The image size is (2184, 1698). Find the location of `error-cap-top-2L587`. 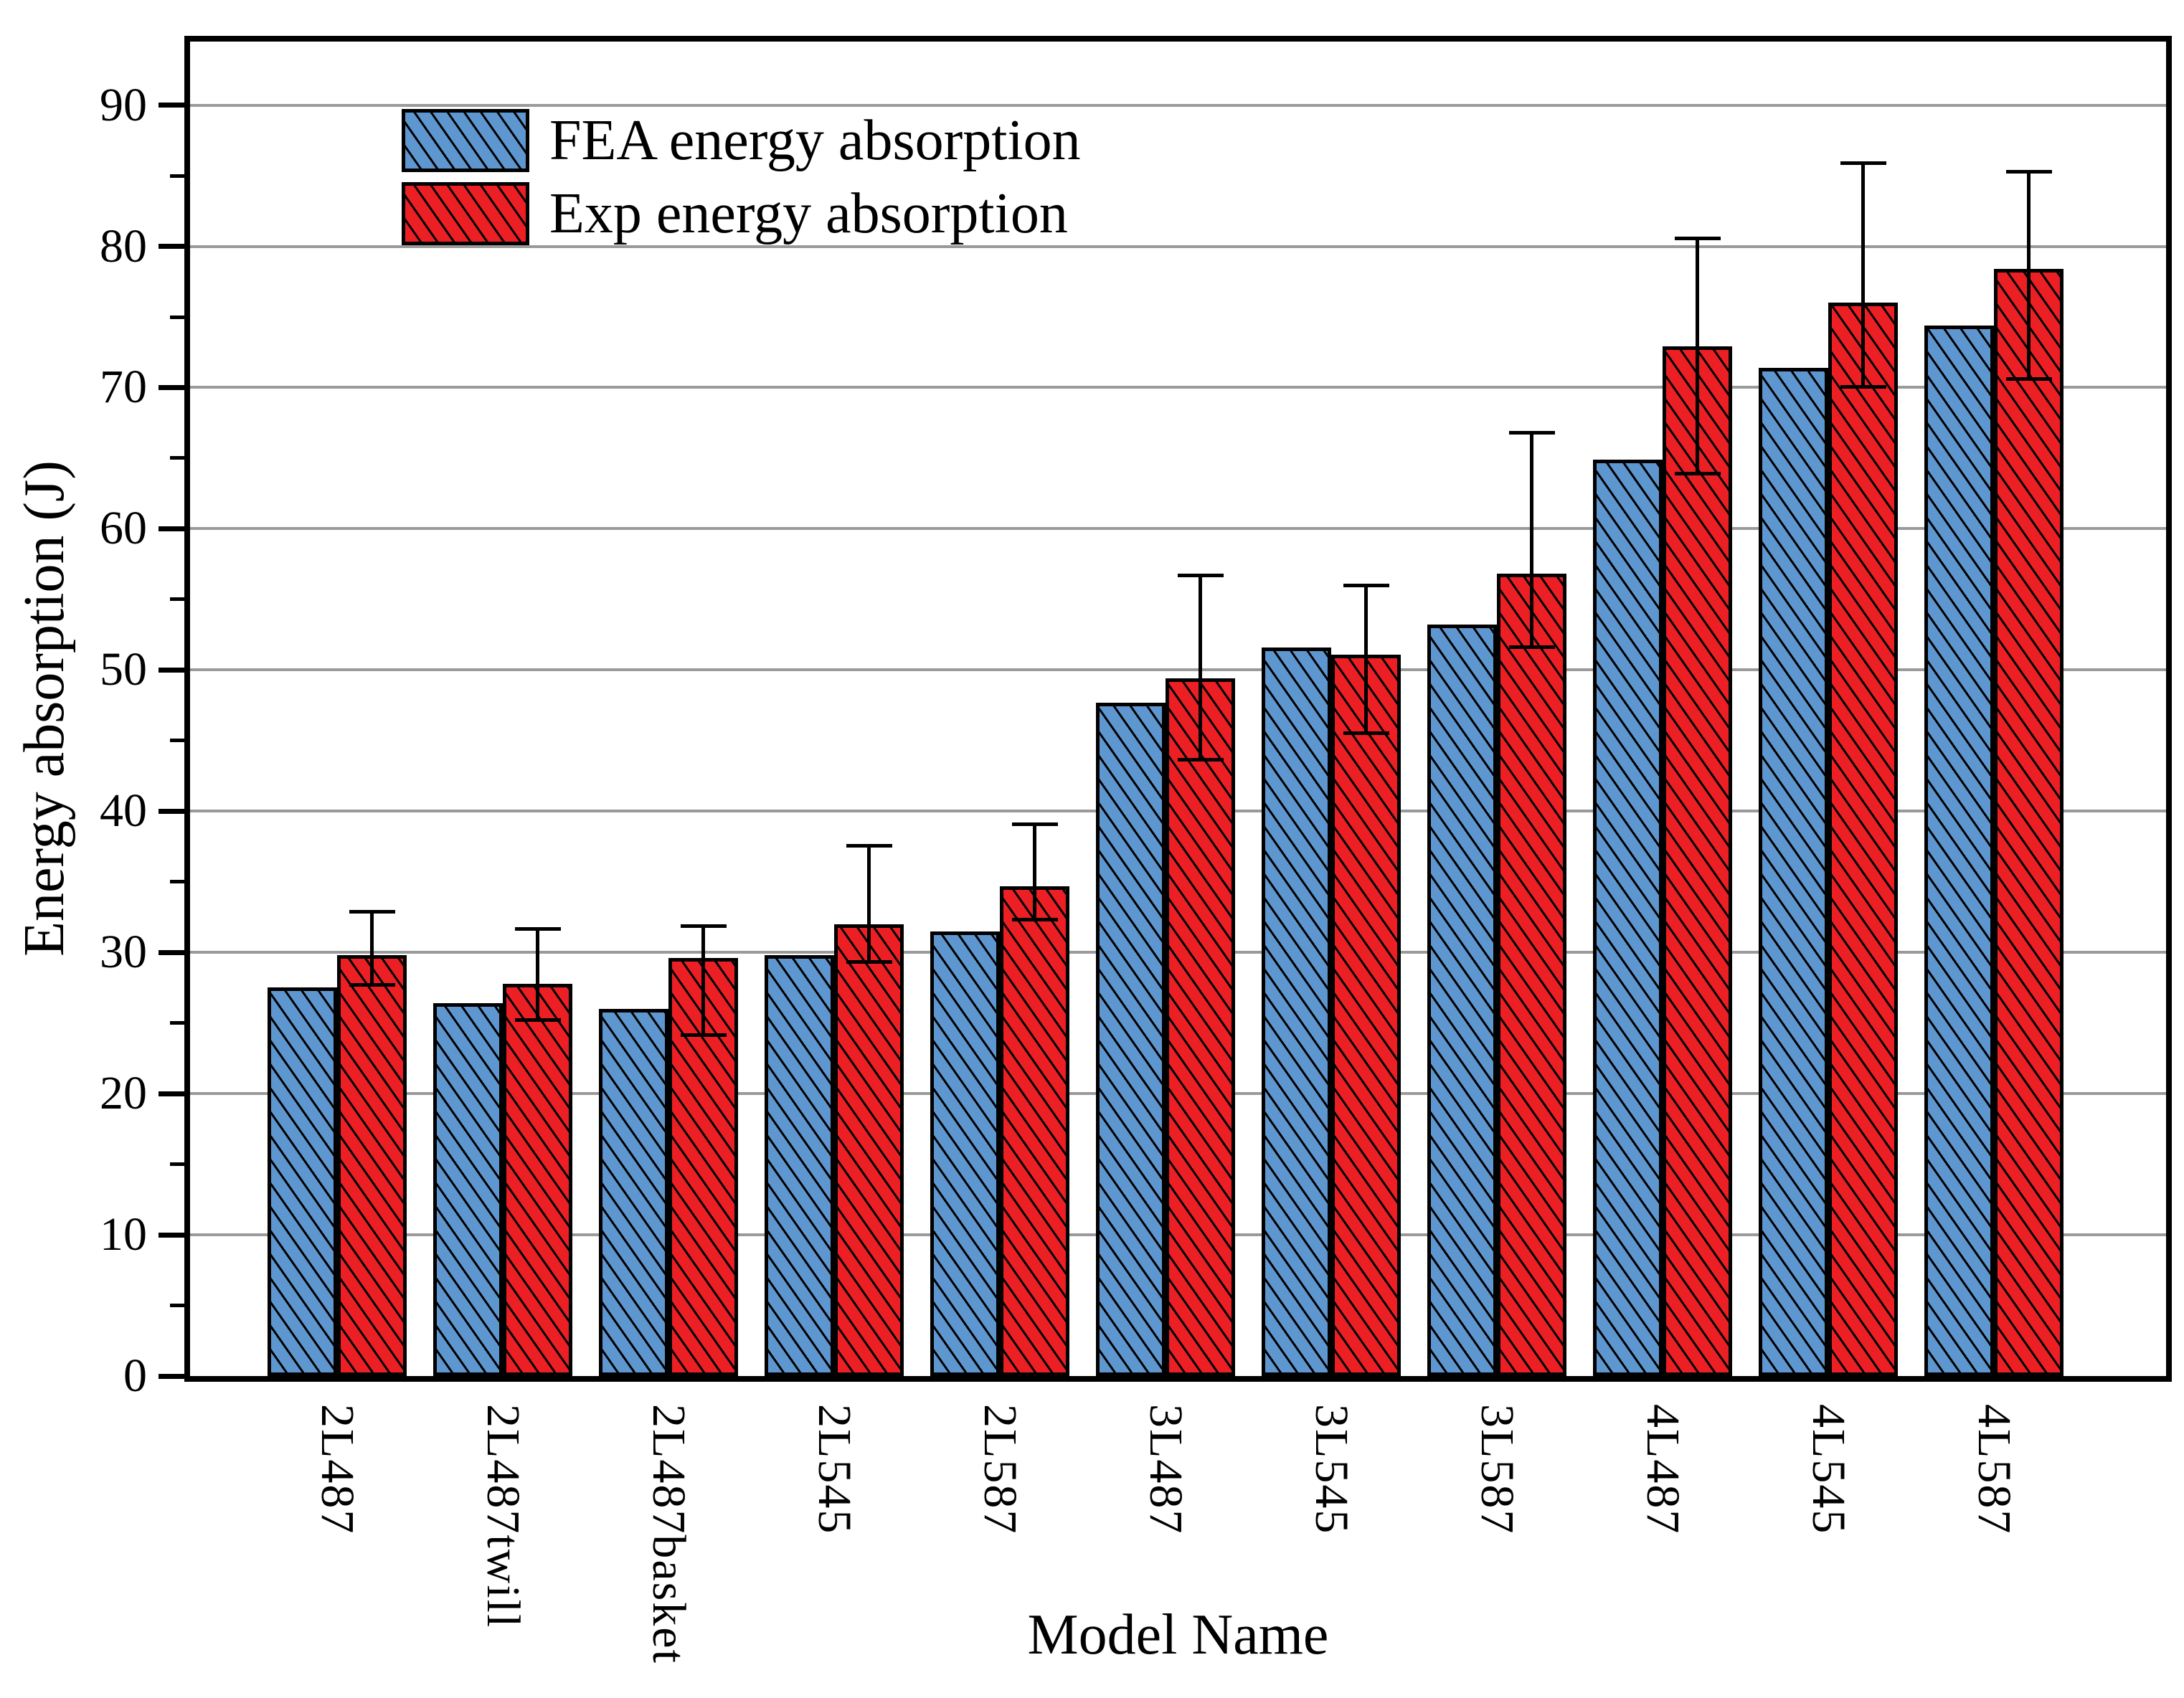

error-cap-top-2L587 is located at coordinates (1034, 824).